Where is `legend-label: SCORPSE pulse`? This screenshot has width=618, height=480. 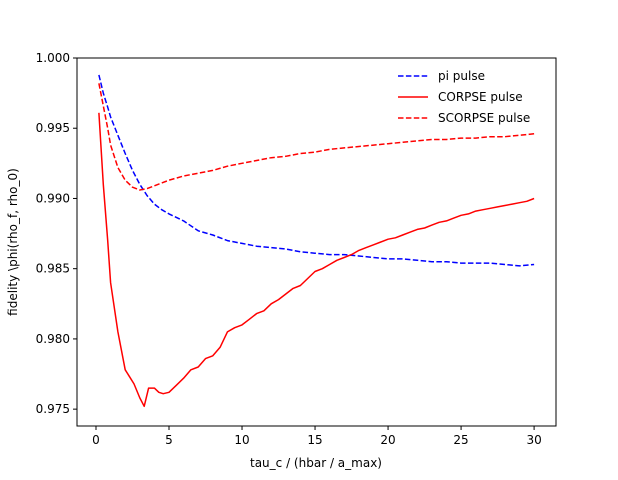
legend-label: SCORPSE pulse is located at coordinates (484, 118).